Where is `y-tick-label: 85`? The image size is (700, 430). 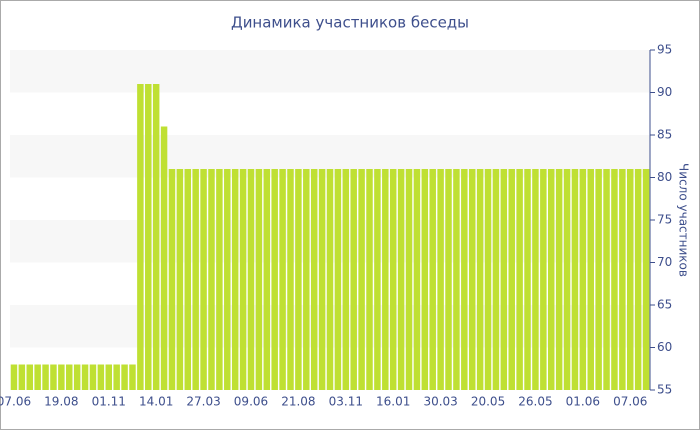 y-tick-label: 85 is located at coordinates (664, 135).